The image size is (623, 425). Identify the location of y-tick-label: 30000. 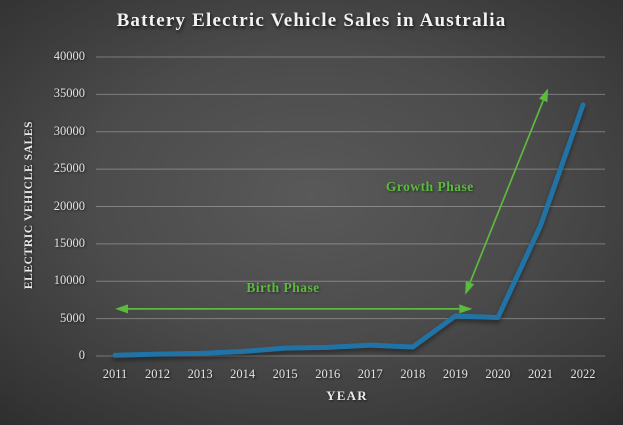
(69, 130).